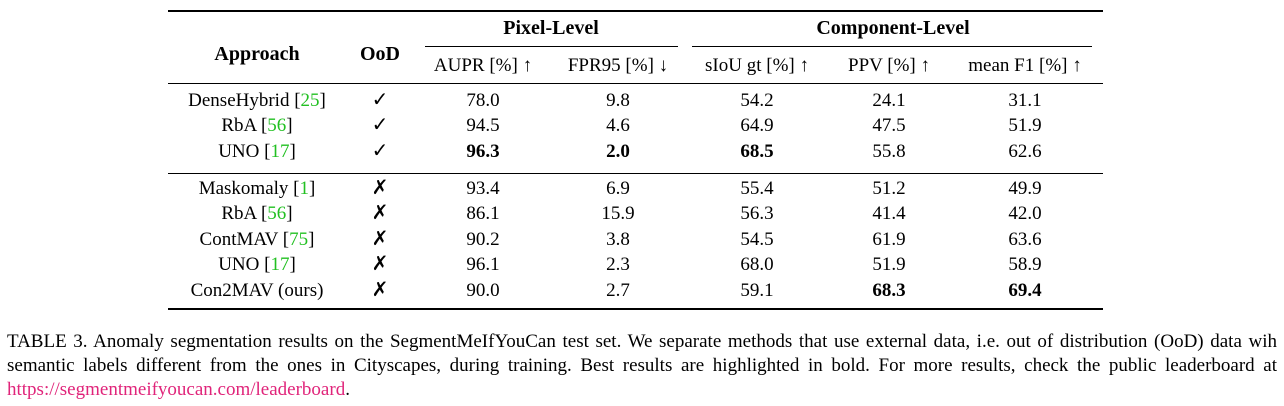 Image resolution: width=1284 pixels, height=406 pixels. Describe the element at coordinates (483, 65) in the screenshot. I see `header-aupr: AUPR [%] ↑` at that location.